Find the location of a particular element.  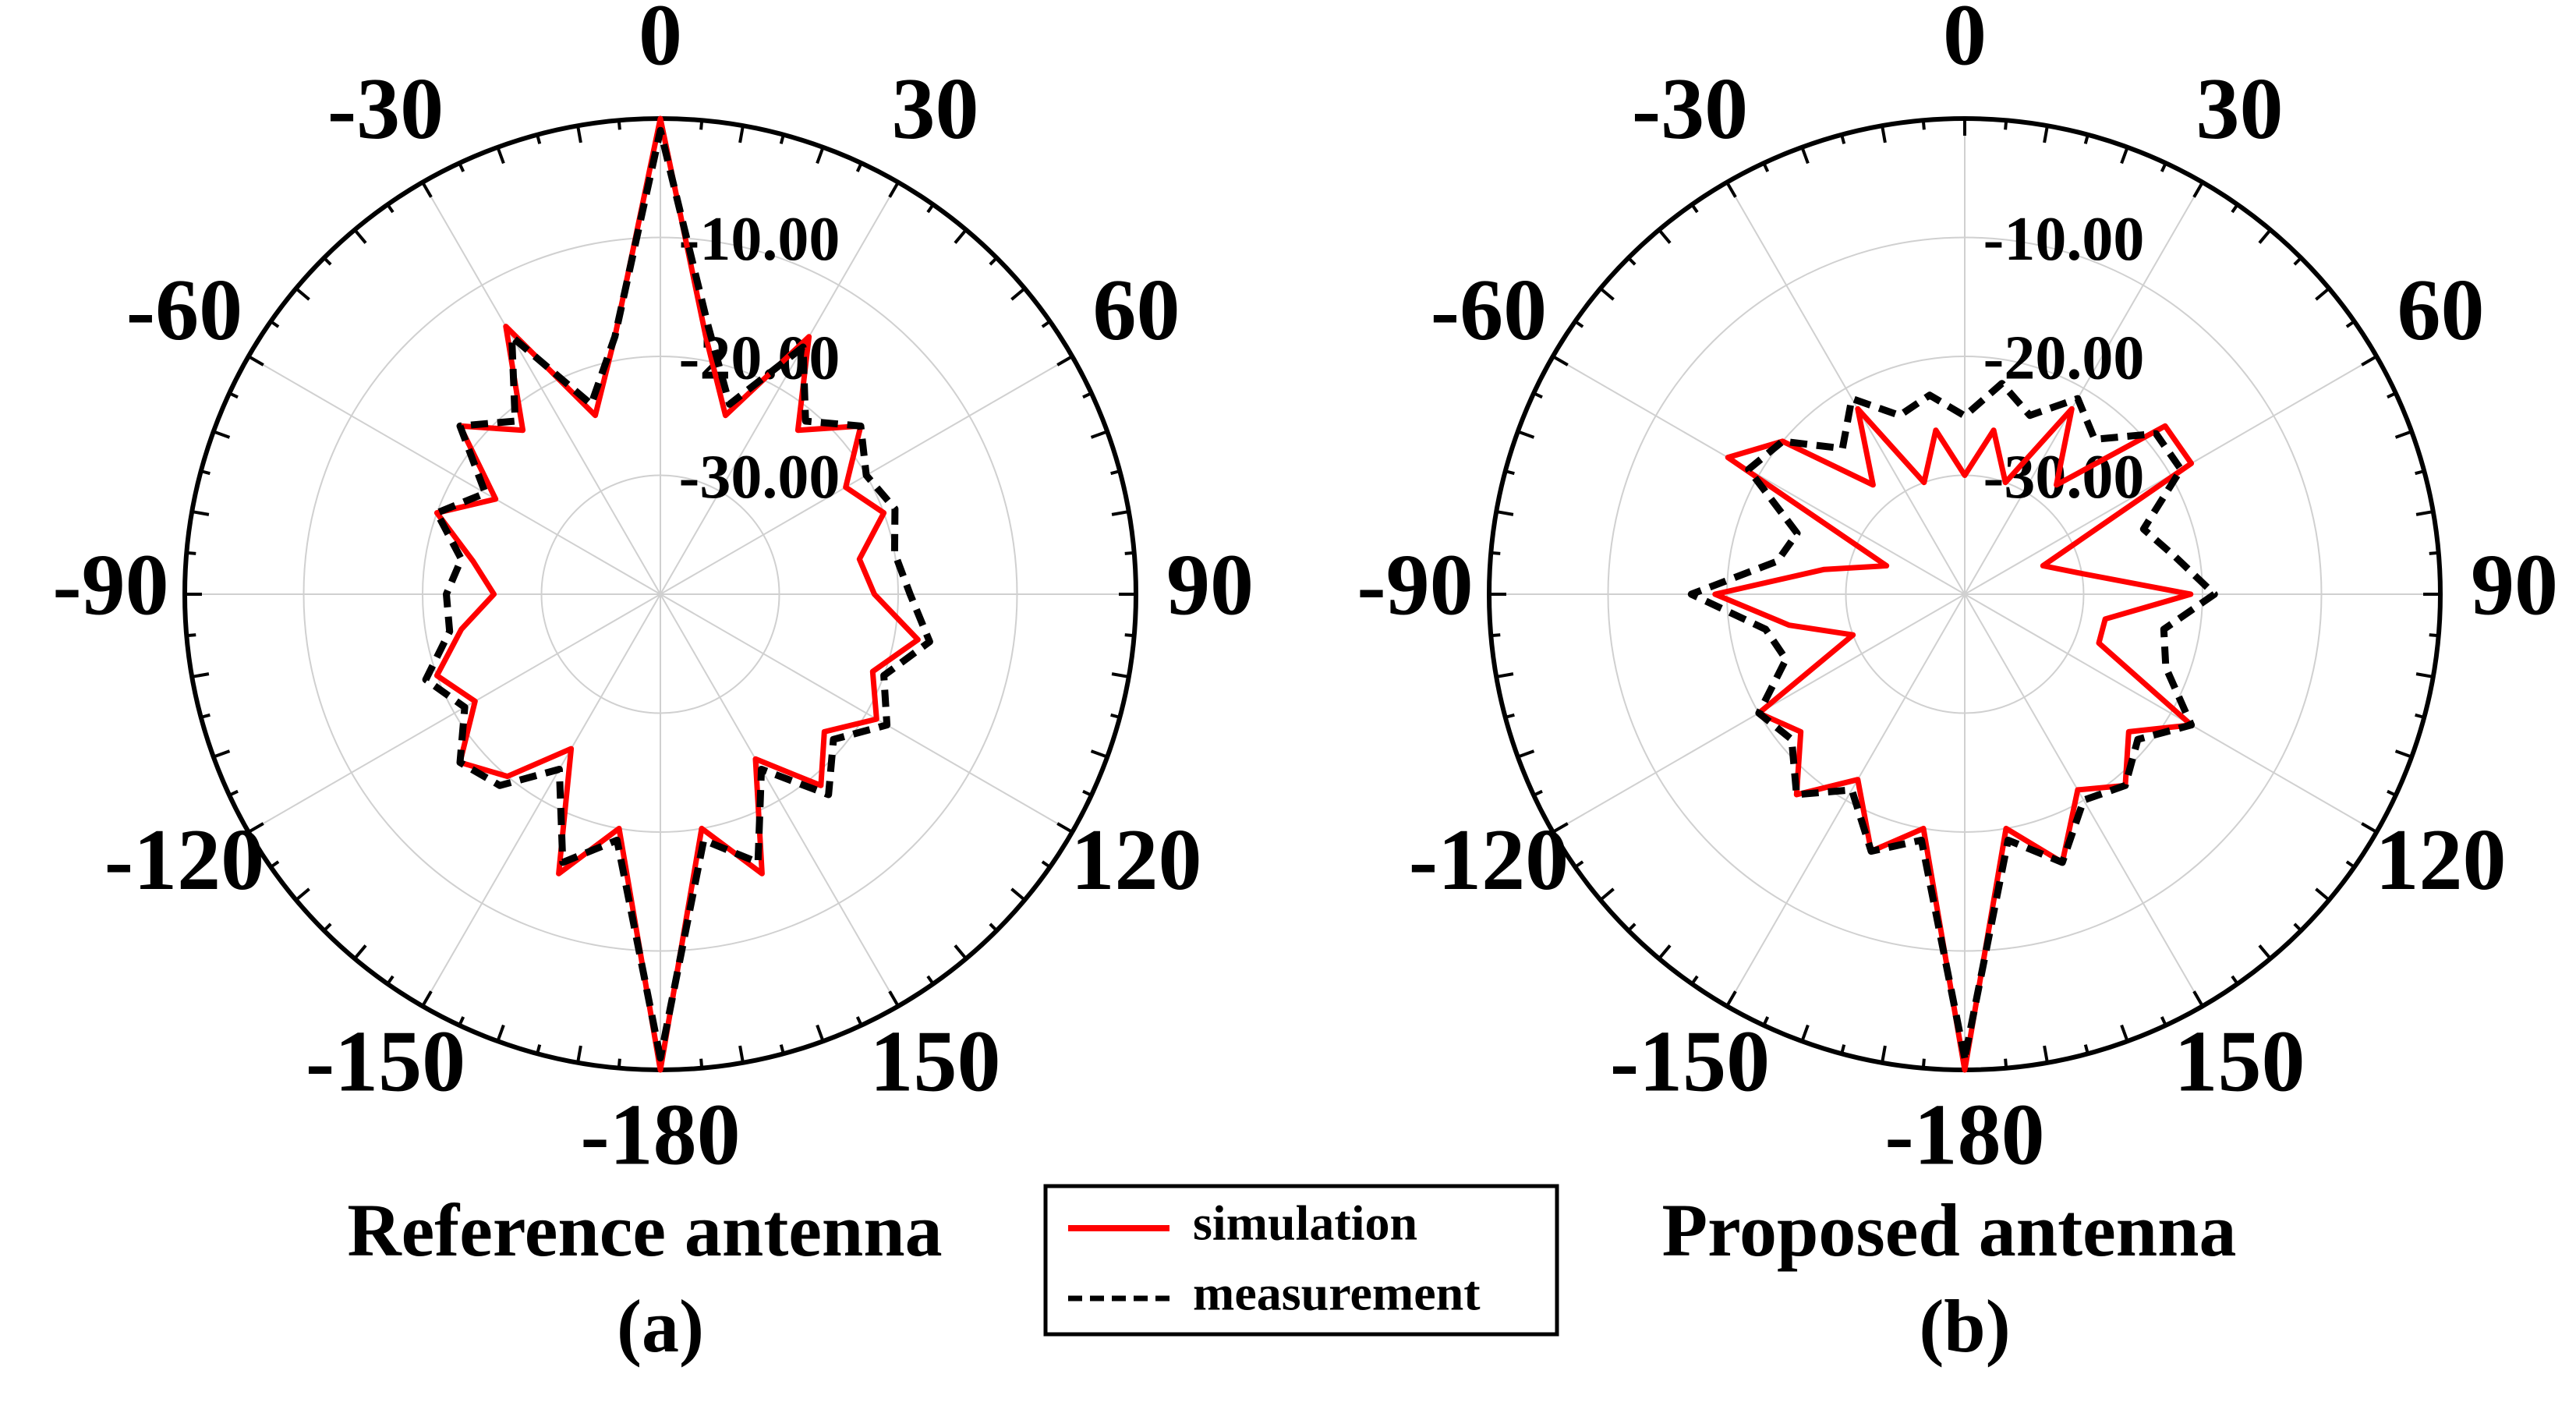

legend-box is located at coordinates (1301, 1260).